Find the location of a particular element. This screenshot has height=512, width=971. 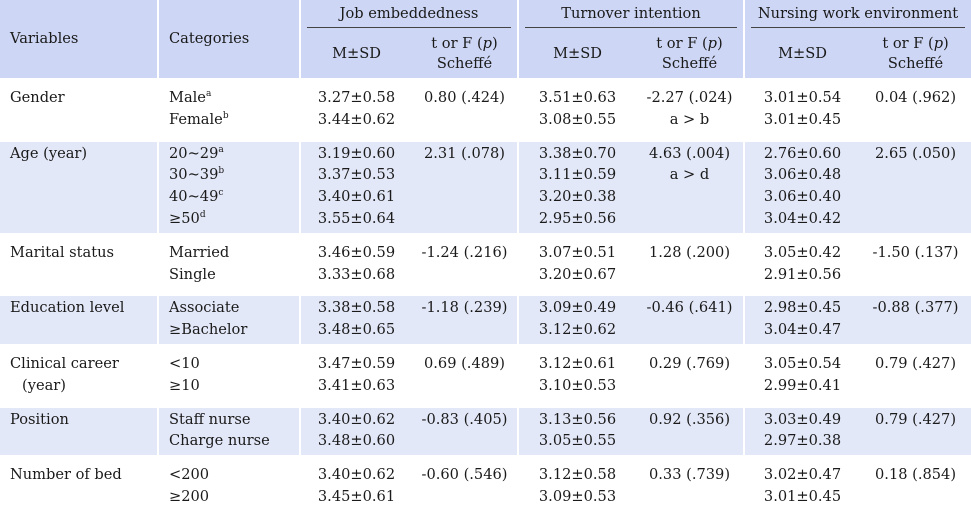

turnover-intention-test: 1.28 (.200) is located at coordinates (690, 252).